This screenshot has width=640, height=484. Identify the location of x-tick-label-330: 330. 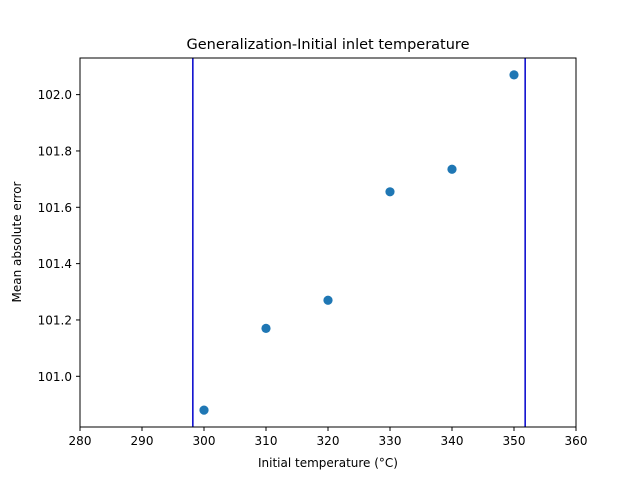
(390, 441).